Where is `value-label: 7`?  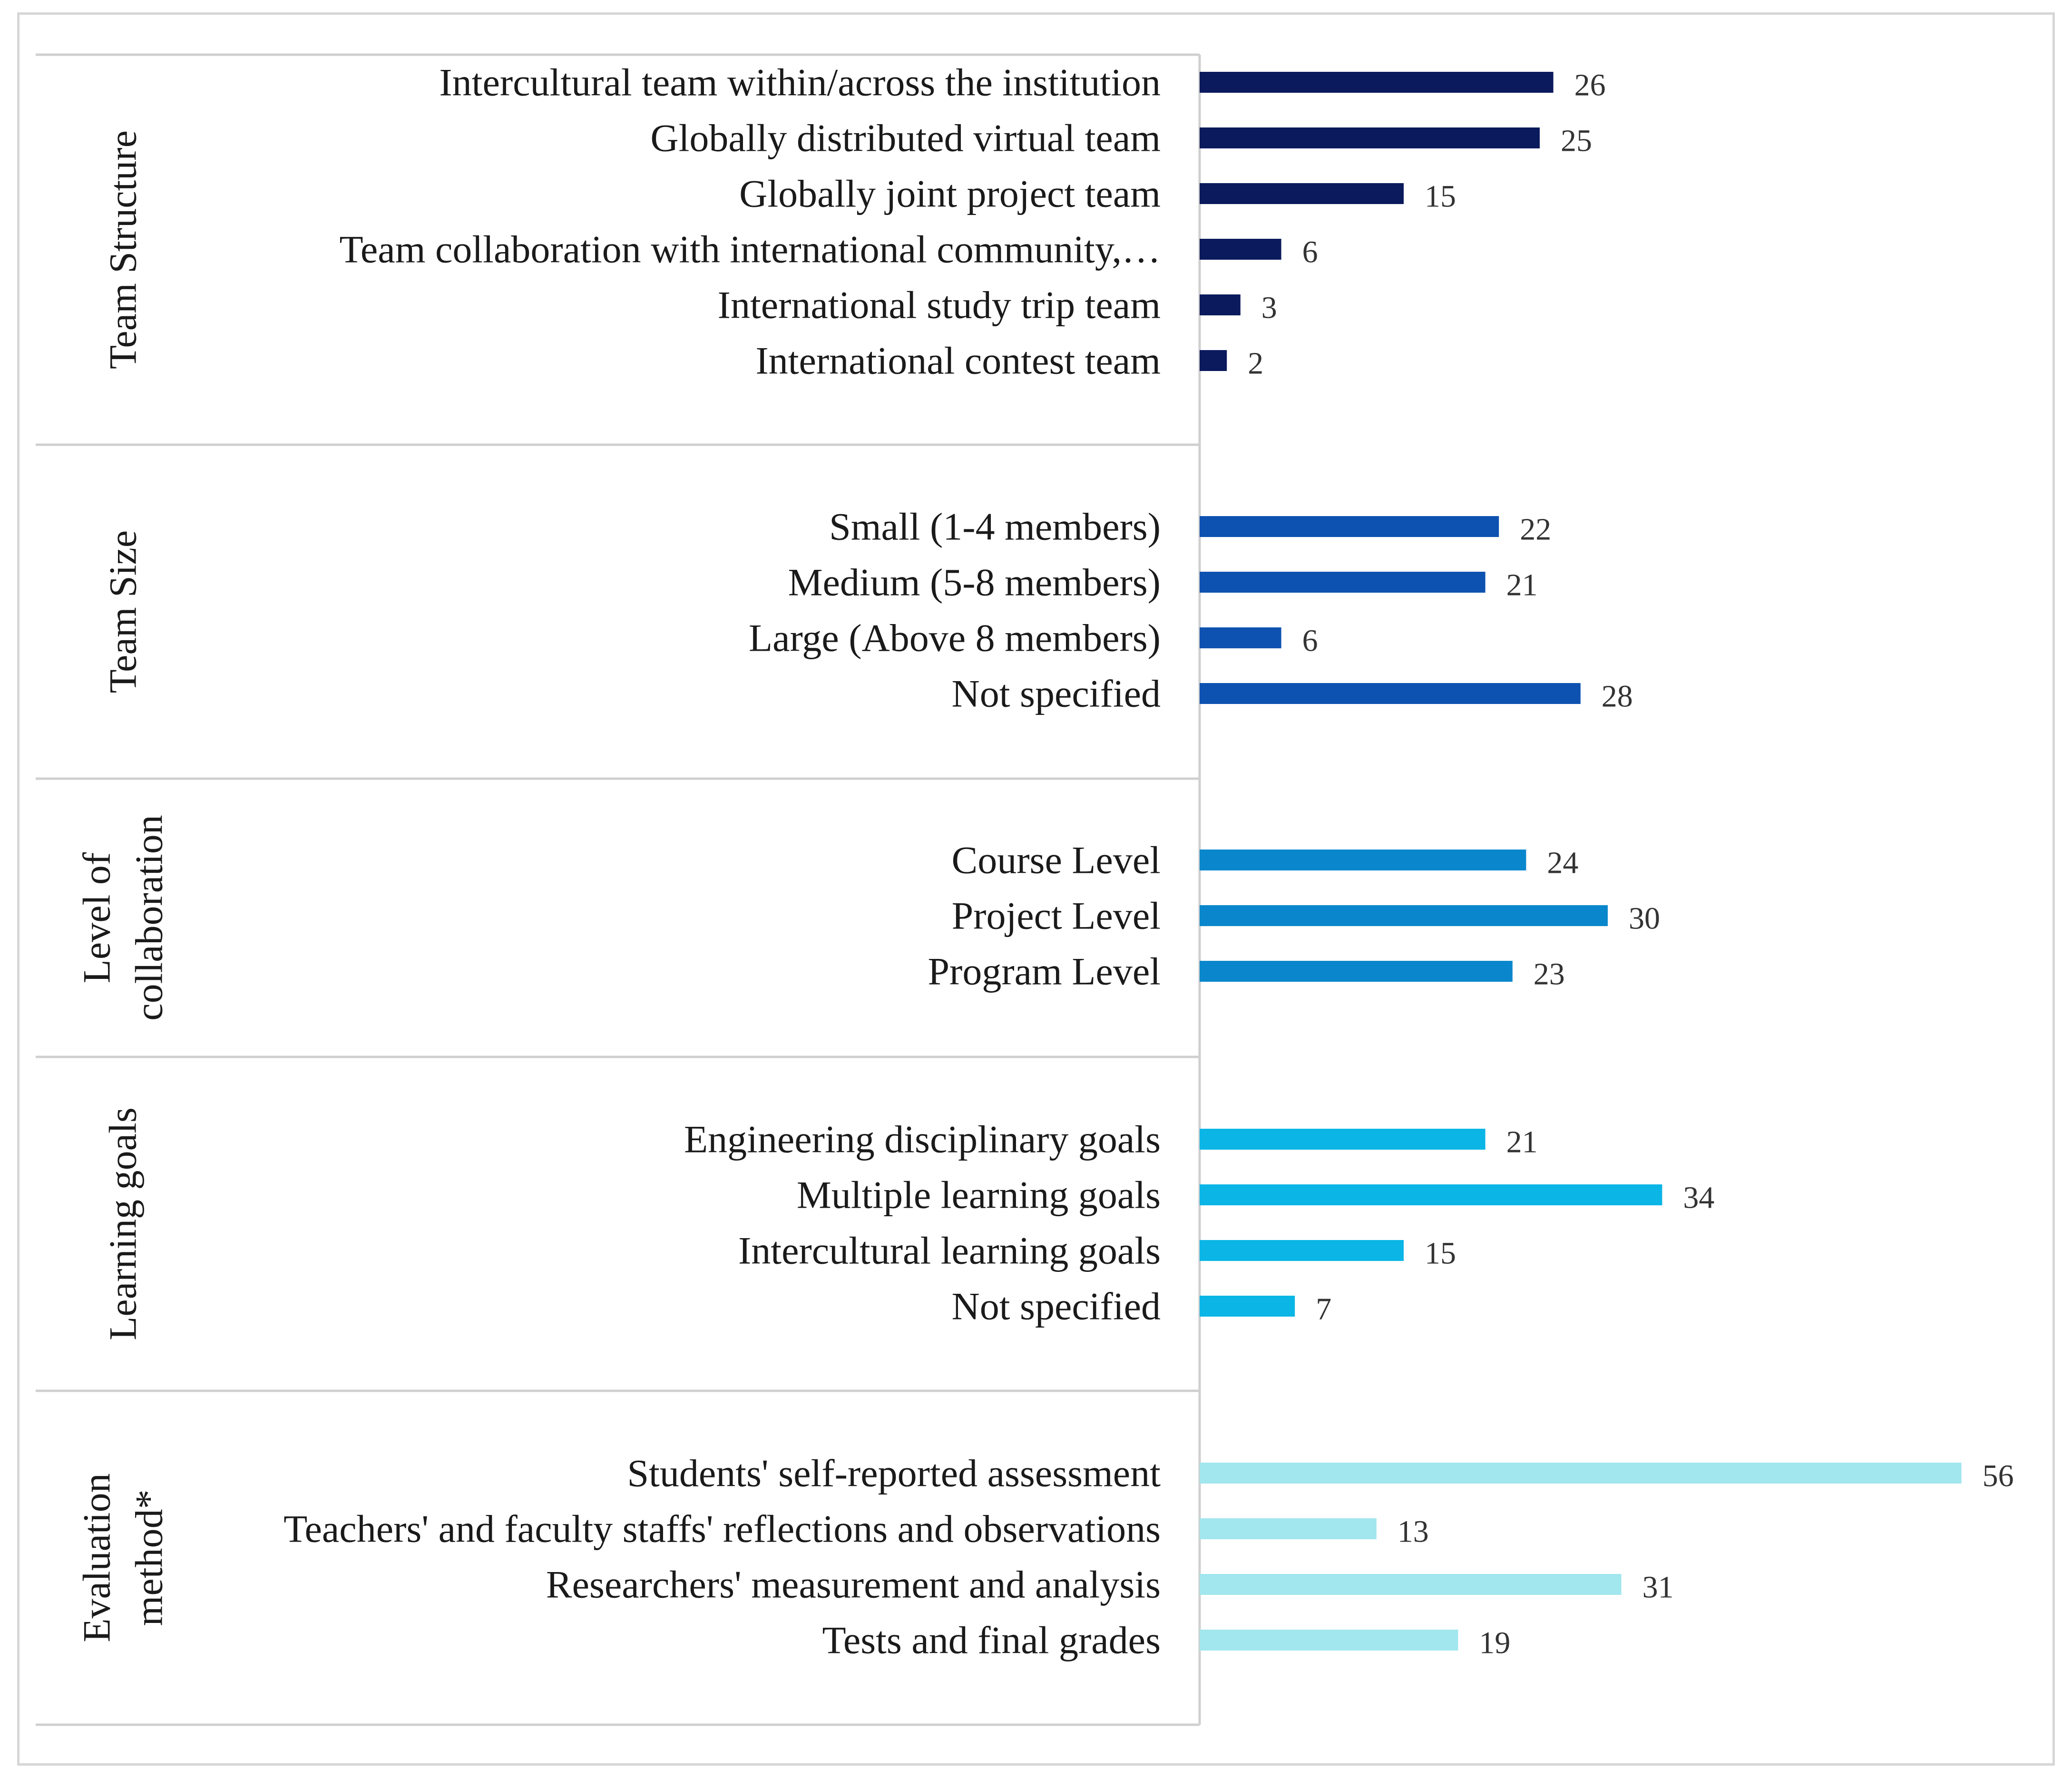
value-label: 7 is located at coordinates (1324, 1309).